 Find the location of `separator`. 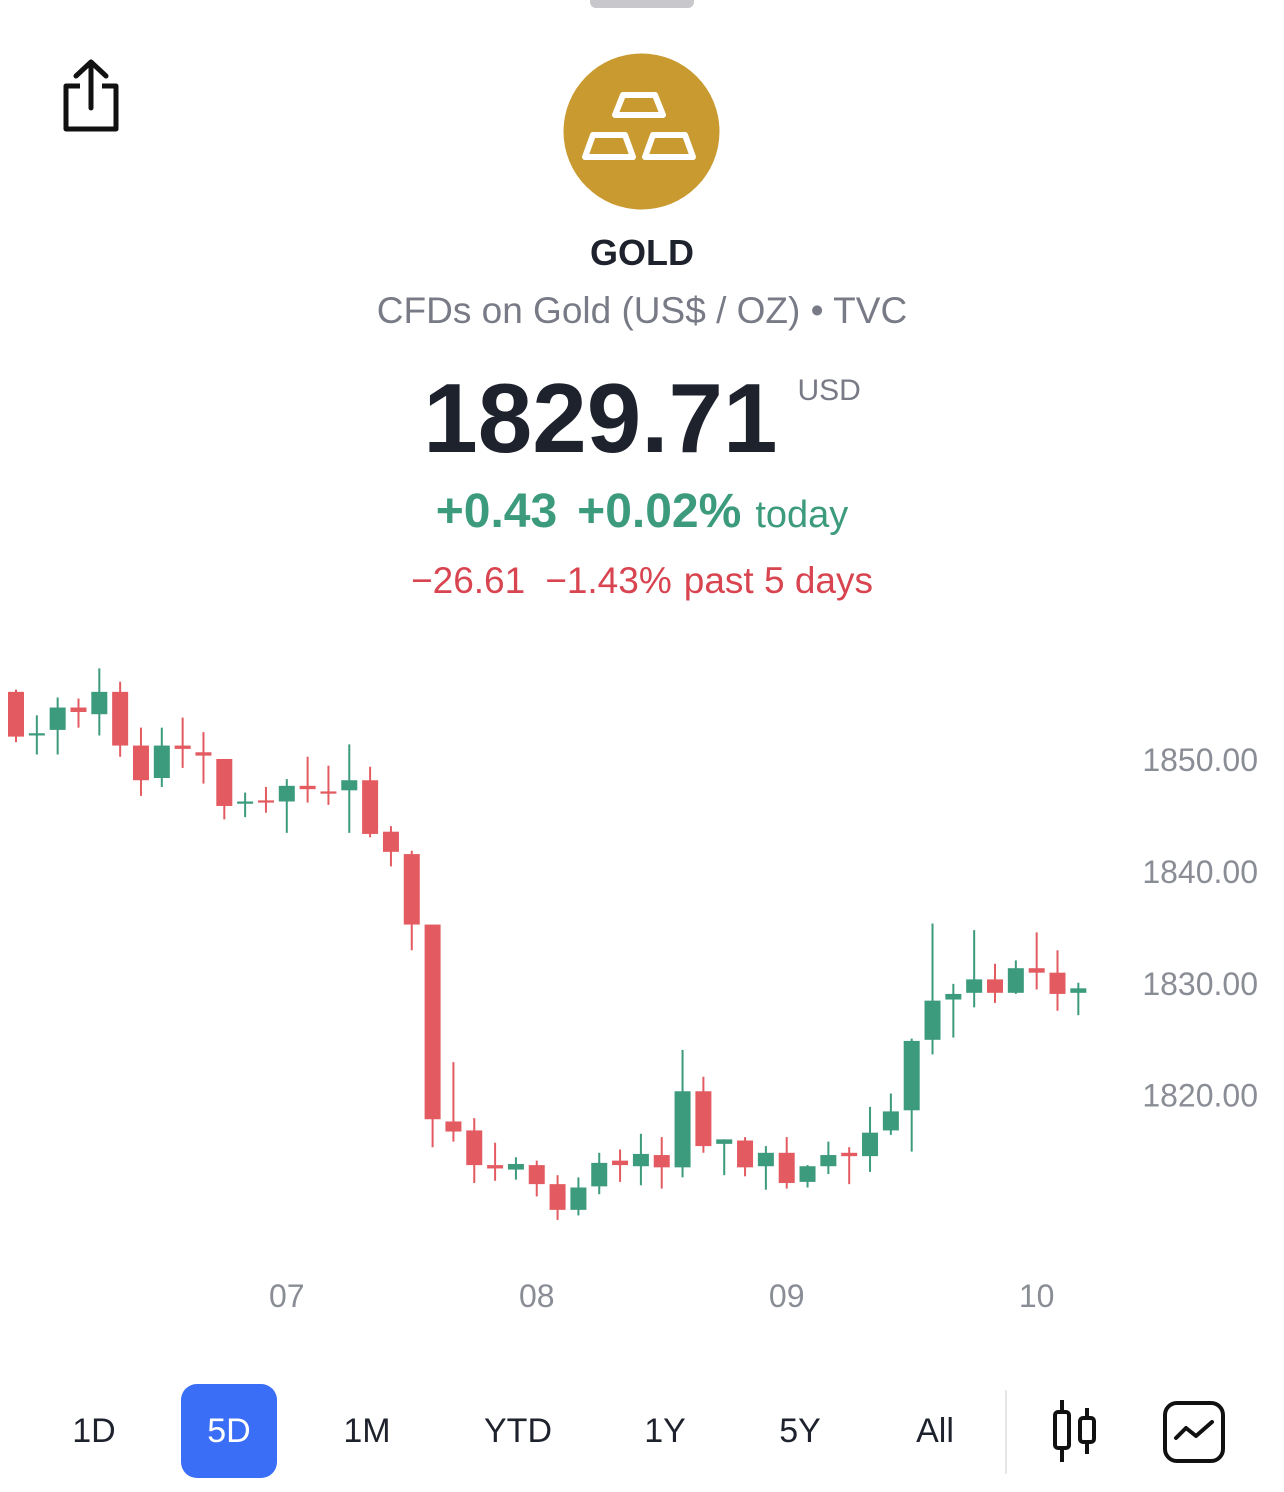

separator is located at coordinates (1006, 1432).